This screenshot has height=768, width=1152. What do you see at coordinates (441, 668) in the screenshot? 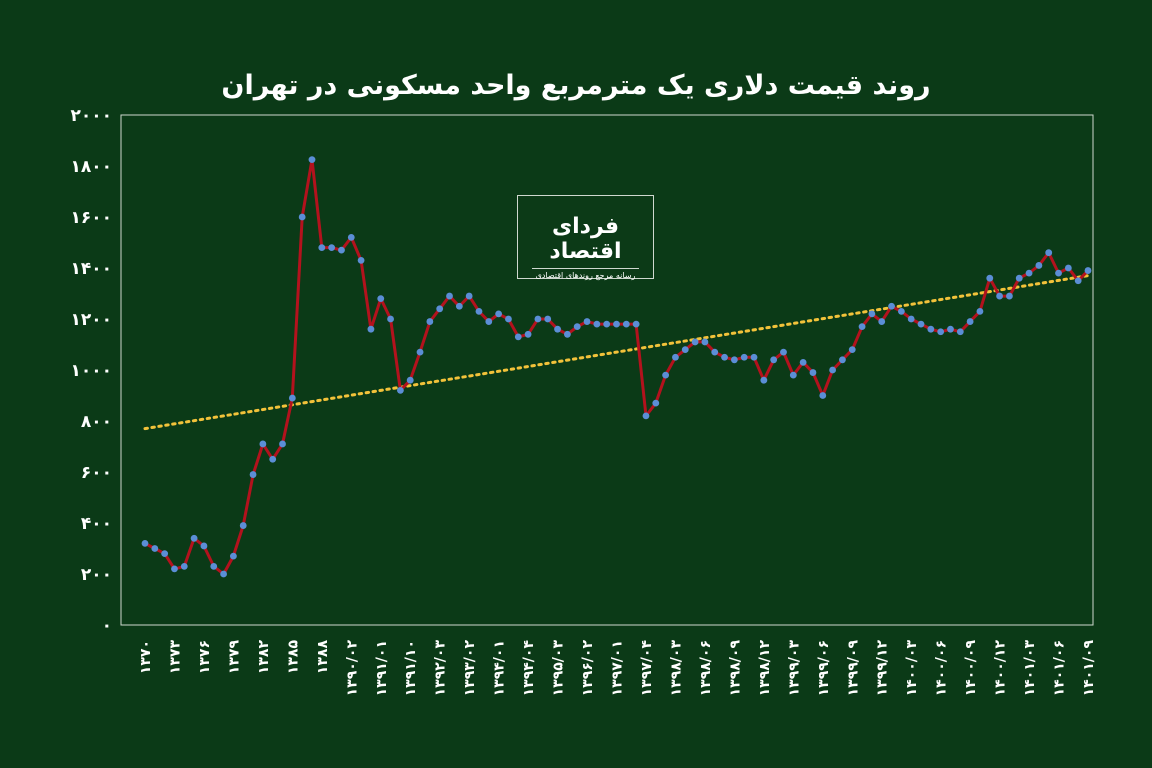
I see `x-tick-label: ۱۳۹۲/۰۳` at bounding box center [441, 668].